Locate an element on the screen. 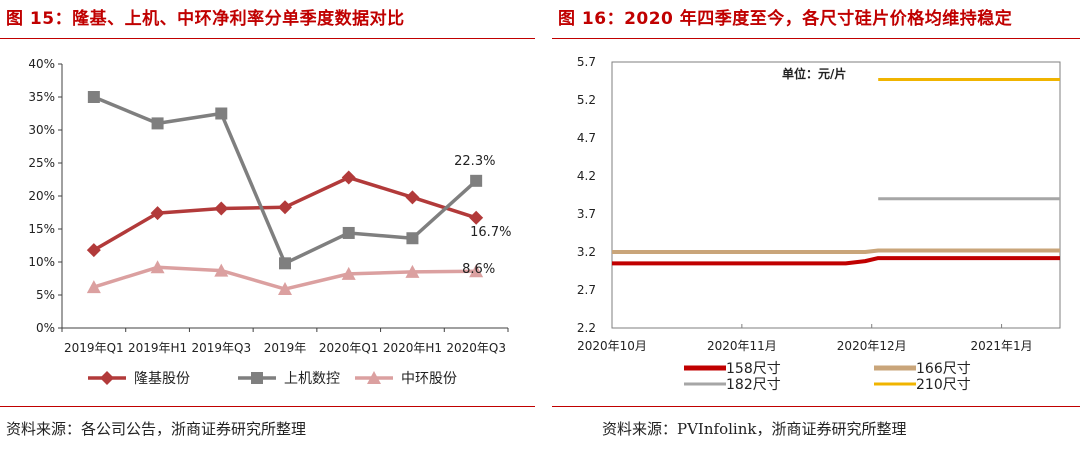  y-tick-label: 2.7 is located at coordinates (586, 290).